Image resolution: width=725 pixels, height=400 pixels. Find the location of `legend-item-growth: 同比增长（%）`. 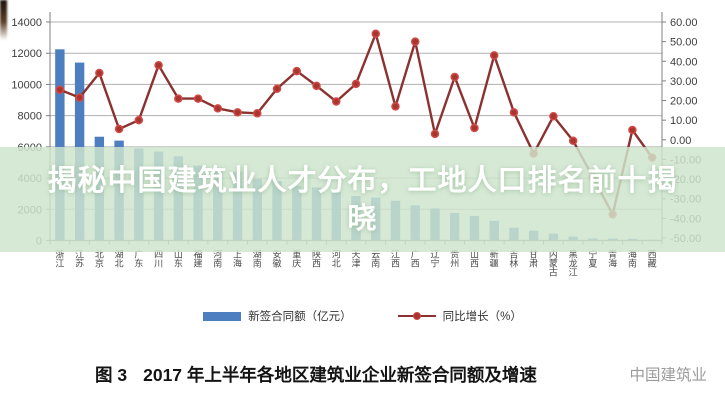

legend-item-growth: 同比增长（%） is located at coordinates (459, 316).